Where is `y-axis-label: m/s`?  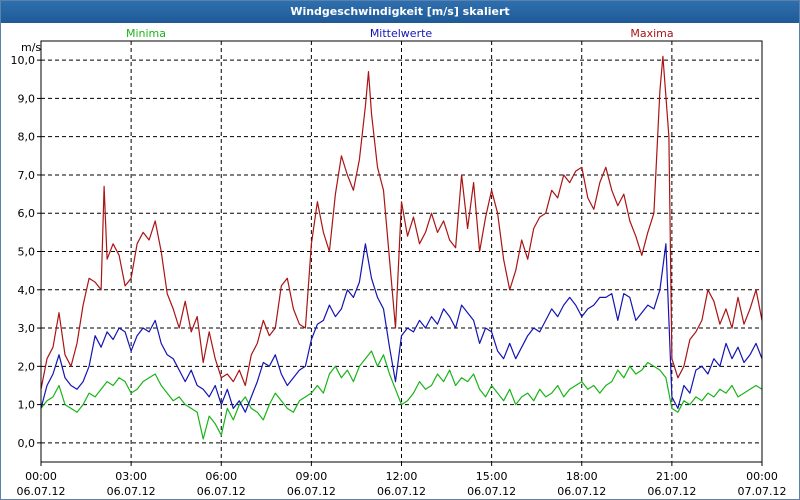 y-axis-label: m/s is located at coordinates (31, 47).